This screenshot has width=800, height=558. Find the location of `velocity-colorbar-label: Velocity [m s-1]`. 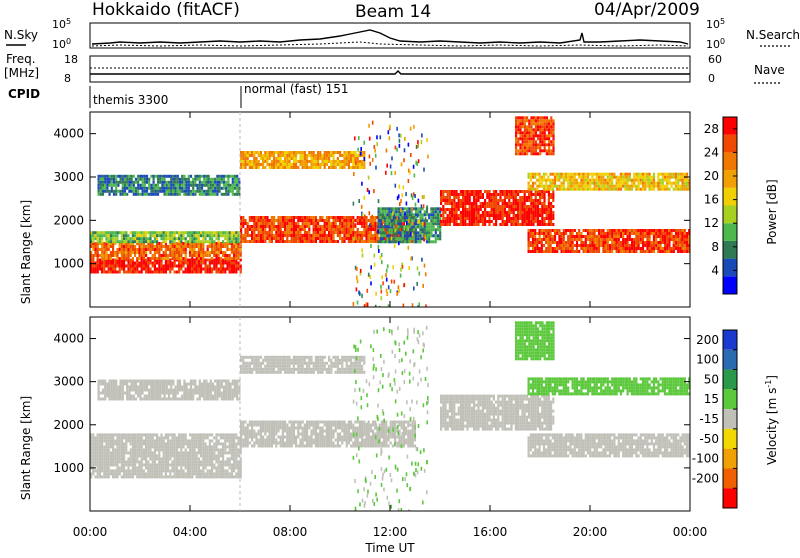

velocity-colorbar-label: Velocity [m s-1] is located at coordinates (771, 420).